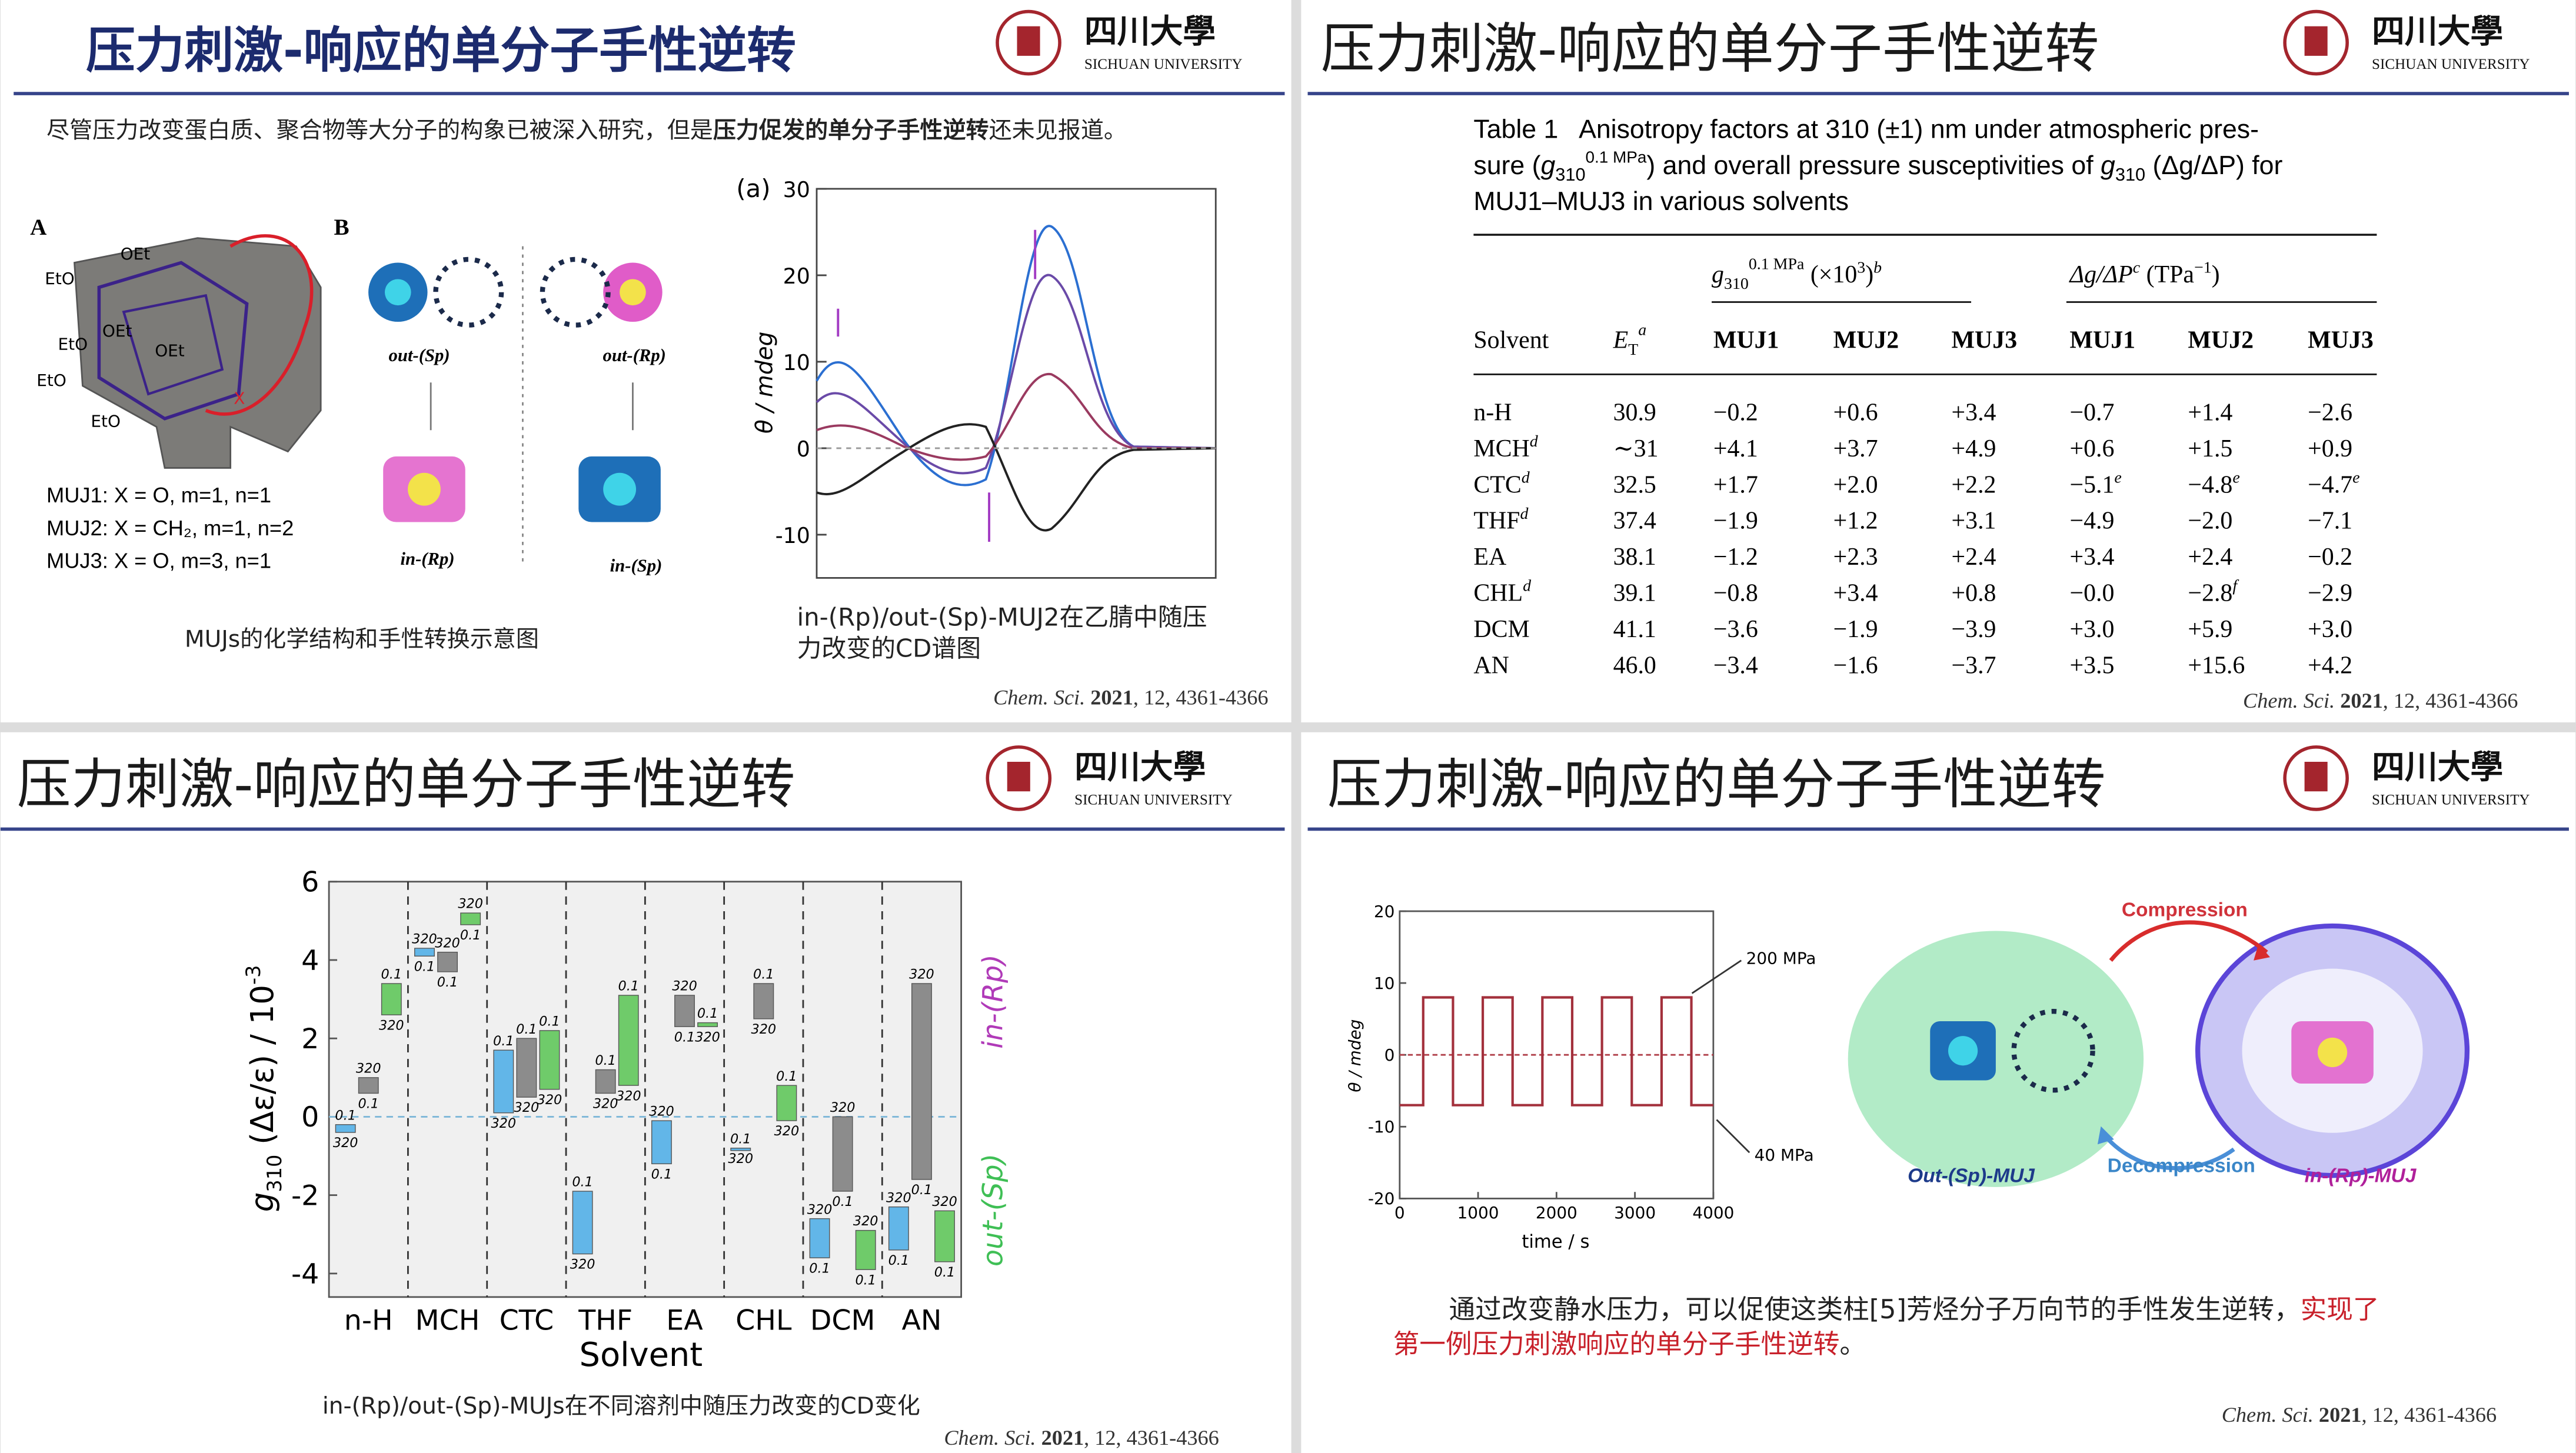  I want to click on x-tick-label: DCM, so click(843, 1321).